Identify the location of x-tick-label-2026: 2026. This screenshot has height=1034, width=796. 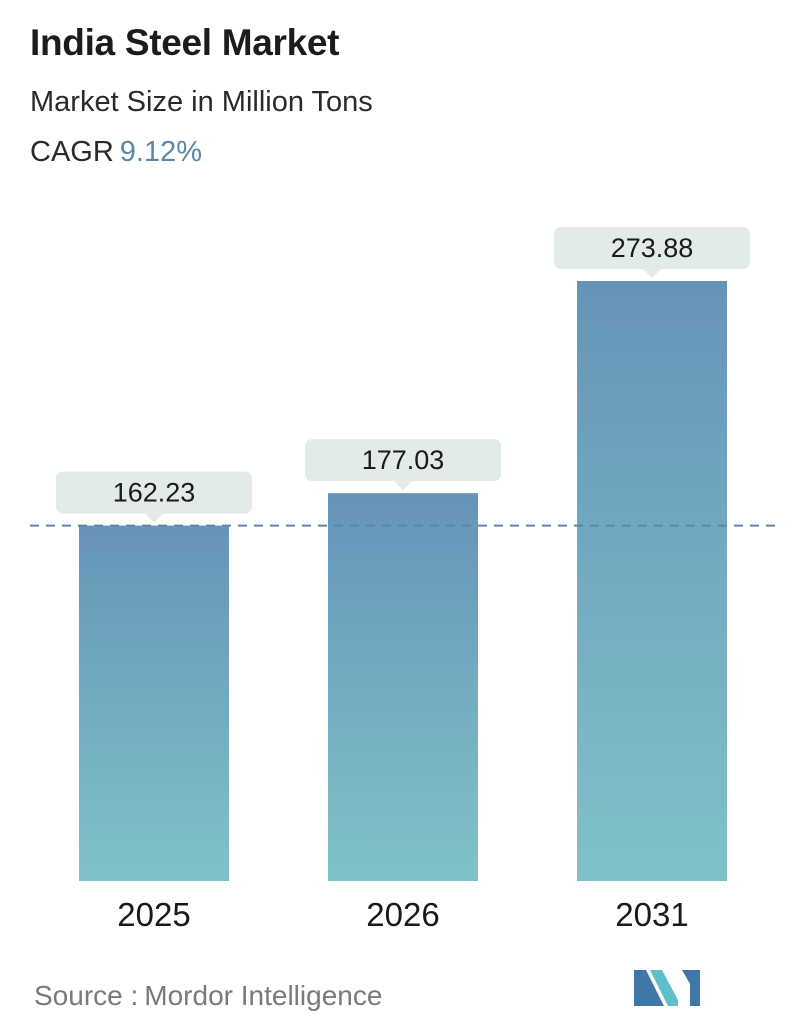
(402, 914).